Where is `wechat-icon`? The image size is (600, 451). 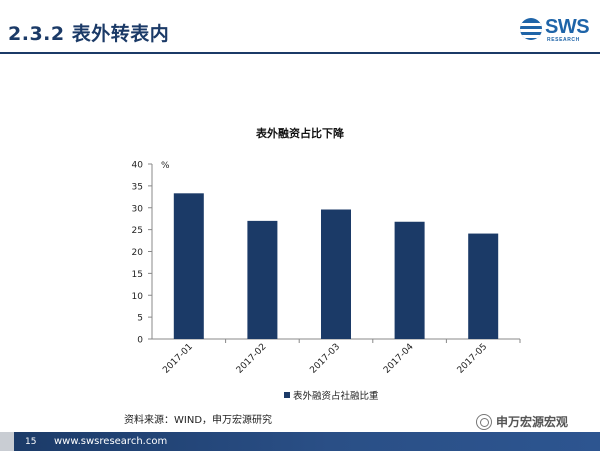 wechat-icon is located at coordinates (484, 421).